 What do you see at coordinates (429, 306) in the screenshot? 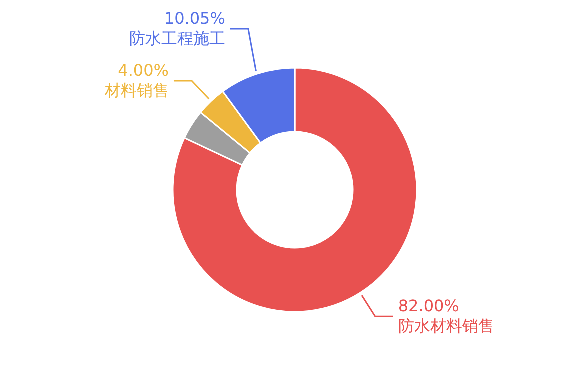
I see `data-label: 82.00%` at bounding box center [429, 306].